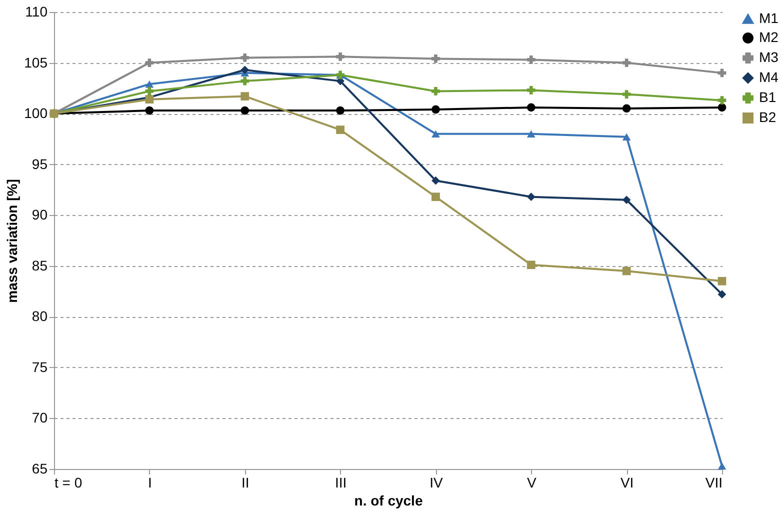 This screenshot has width=784, height=513. I want to click on x-tick-label: II, so click(245, 482).